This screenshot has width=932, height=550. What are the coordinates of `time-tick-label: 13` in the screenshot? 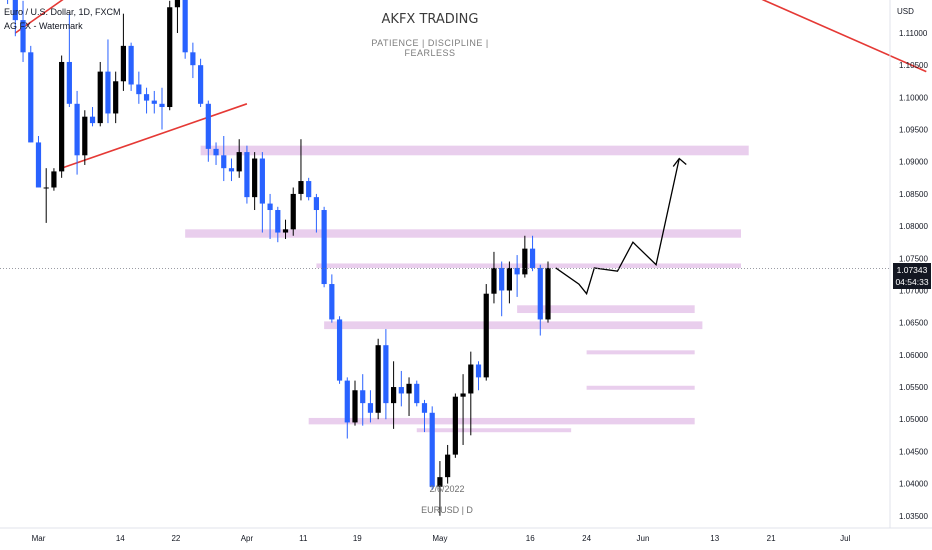 It's located at (714, 538).